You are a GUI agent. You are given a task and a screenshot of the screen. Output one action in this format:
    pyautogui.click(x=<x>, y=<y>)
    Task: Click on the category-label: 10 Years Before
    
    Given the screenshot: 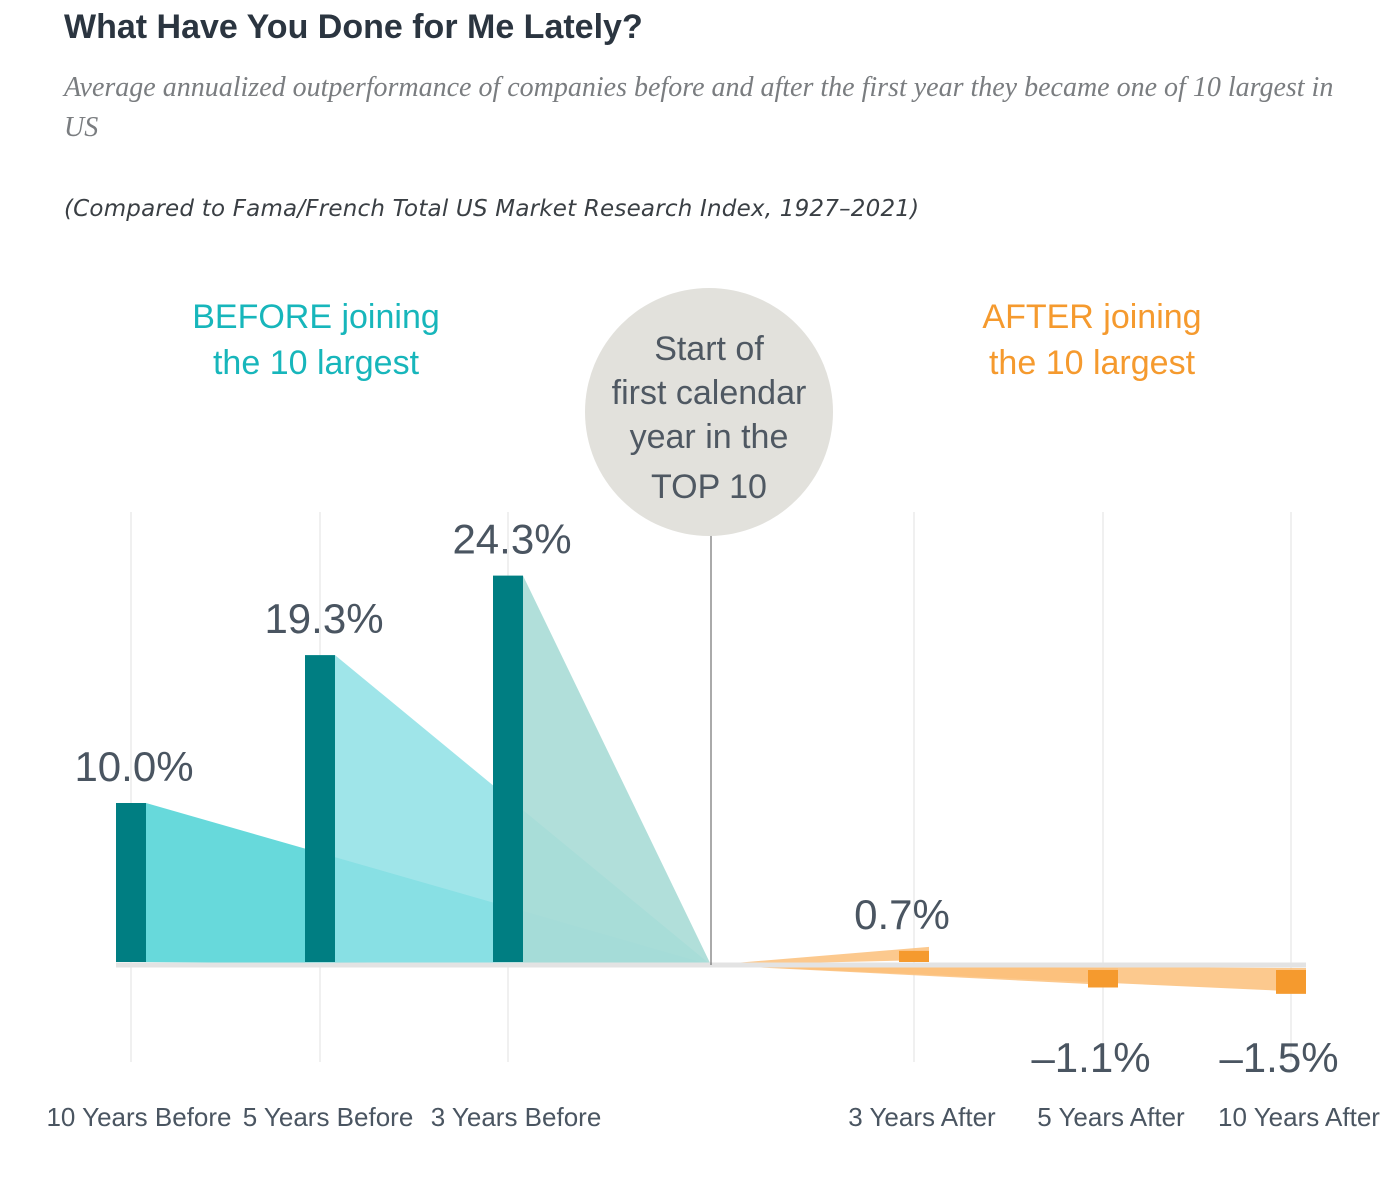 What is the action you would take?
    pyautogui.click(x=138, y=1117)
    